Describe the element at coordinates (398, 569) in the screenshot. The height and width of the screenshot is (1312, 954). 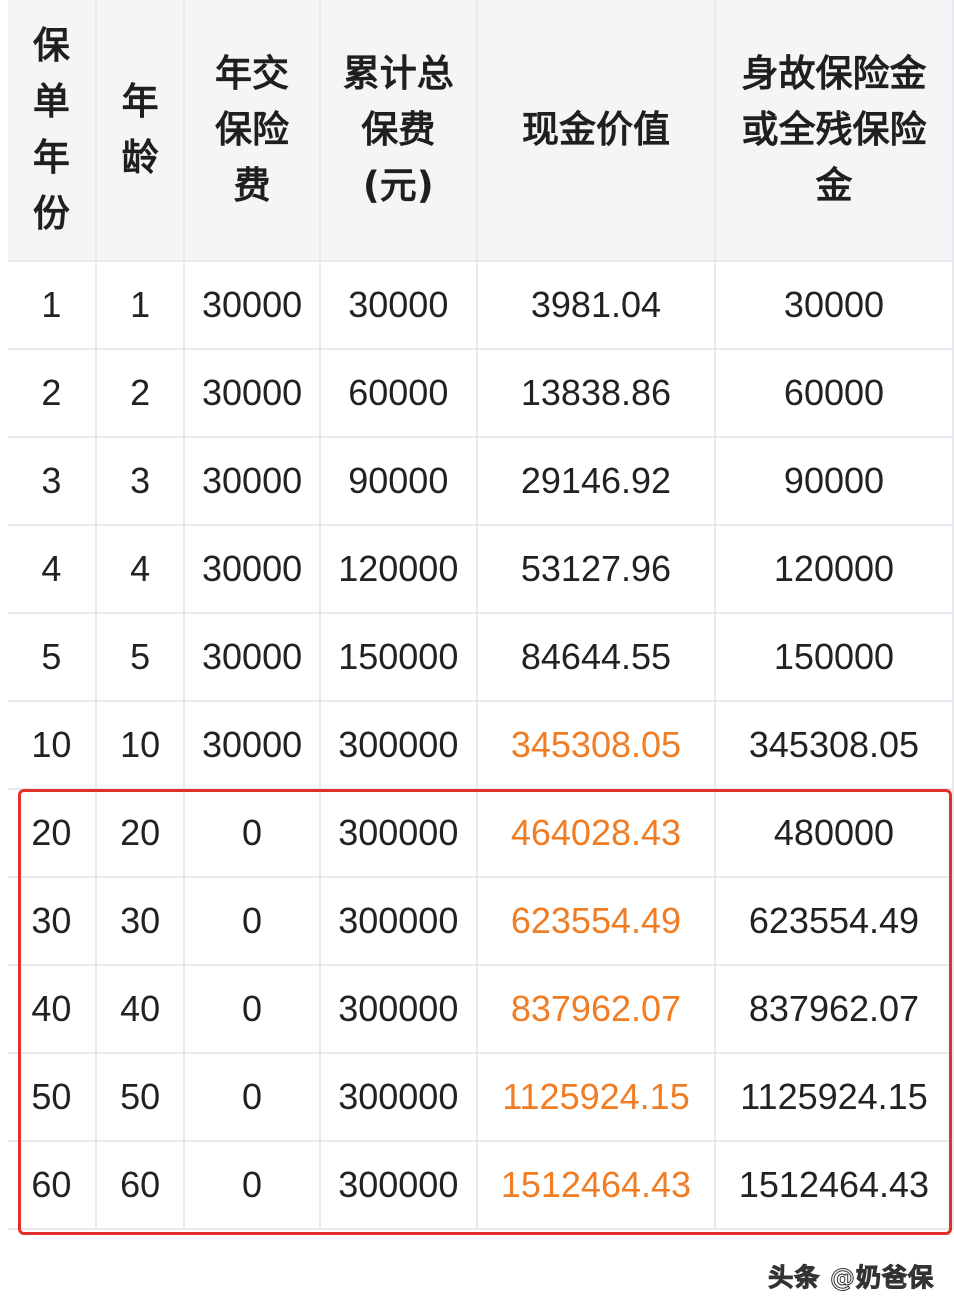
I see `cumulative-premium-cell: 120000` at that location.